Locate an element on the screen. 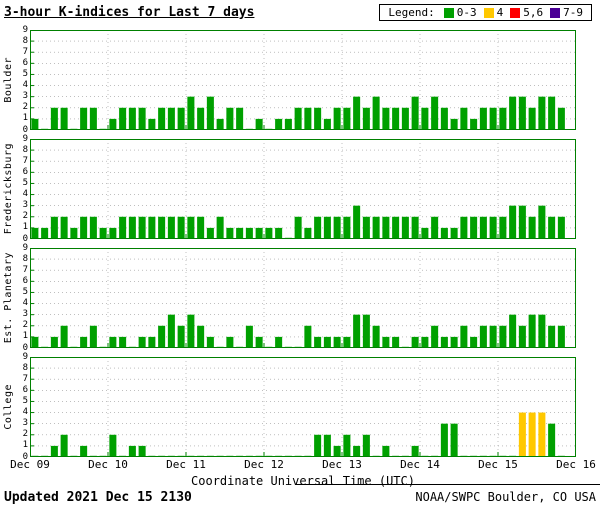  legend-item-label: 7-9 is located at coordinates (573, 12).